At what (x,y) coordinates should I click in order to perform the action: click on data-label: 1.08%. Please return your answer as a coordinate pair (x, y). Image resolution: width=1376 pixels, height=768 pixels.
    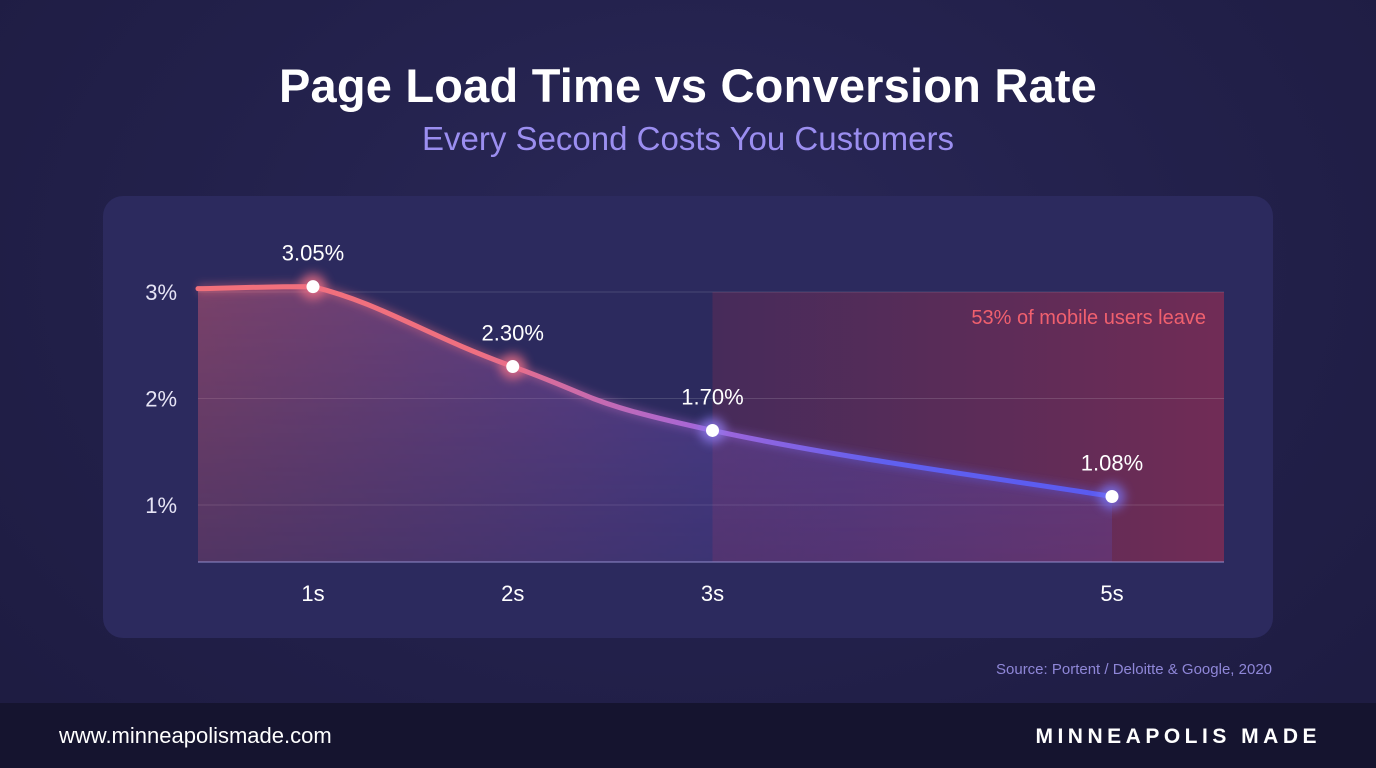
    Looking at the image, I should click on (1112, 462).